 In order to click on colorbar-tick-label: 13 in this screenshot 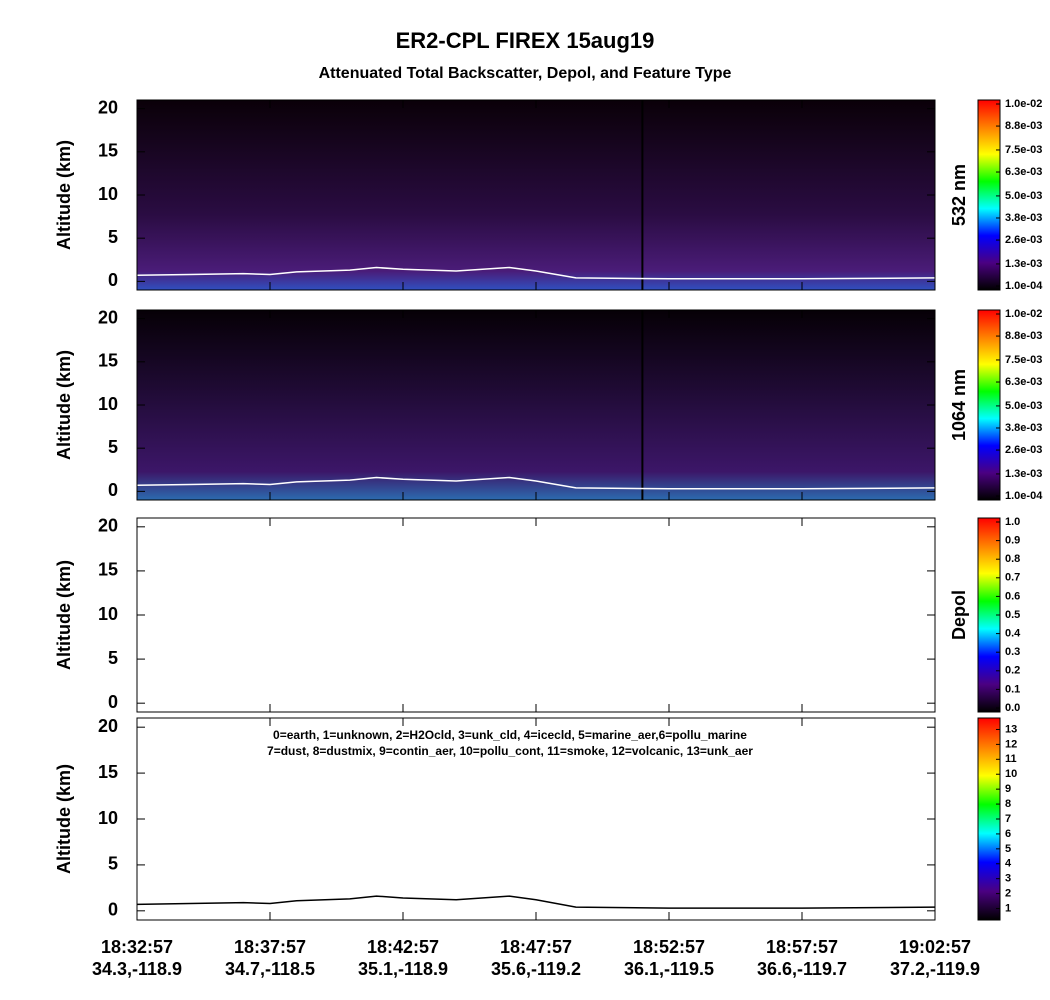, I will do `click(1011, 729)`.